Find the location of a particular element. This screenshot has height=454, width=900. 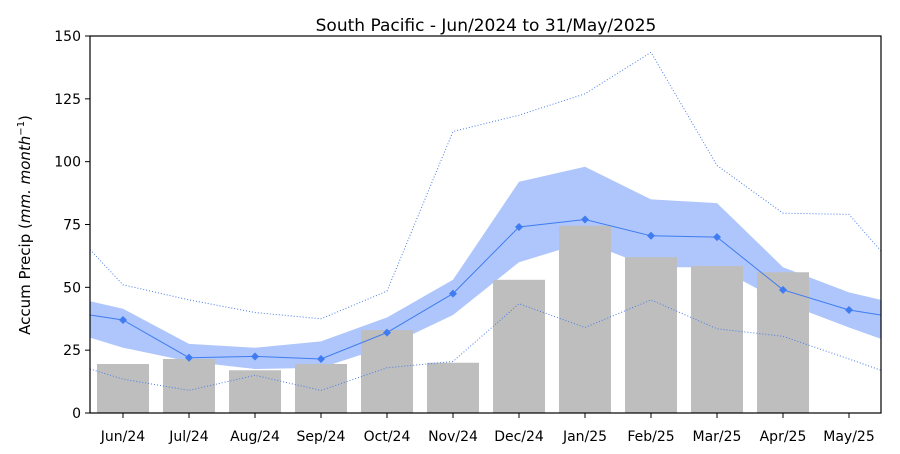

y-axis-label-prefix: Accum Precip ( is located at coordinates (25, 279).